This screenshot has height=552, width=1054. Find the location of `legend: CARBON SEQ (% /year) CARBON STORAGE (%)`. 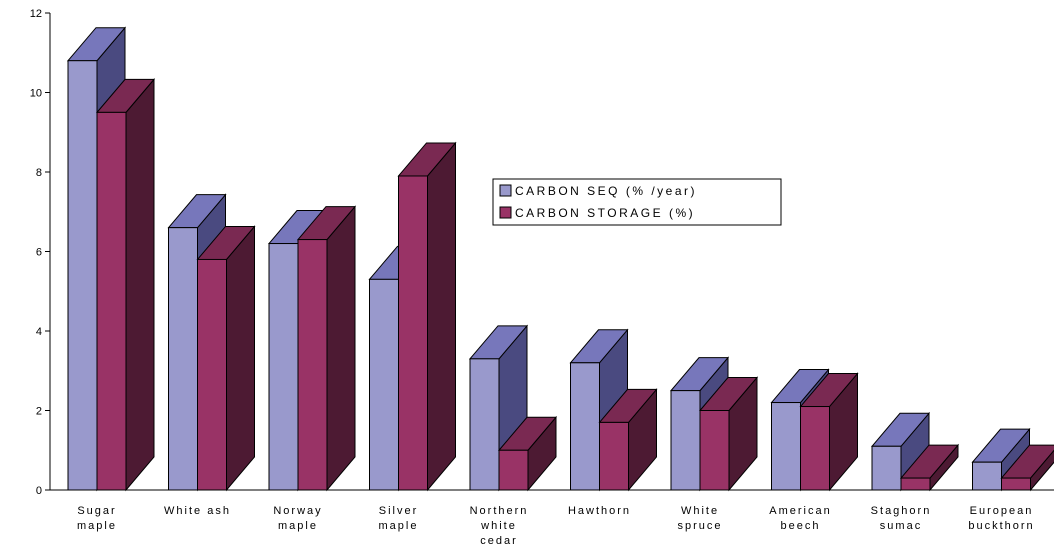

legend: CARBON SEQ (% /year) CARBON STORAGE (%) is located at coordinates (637, 202).